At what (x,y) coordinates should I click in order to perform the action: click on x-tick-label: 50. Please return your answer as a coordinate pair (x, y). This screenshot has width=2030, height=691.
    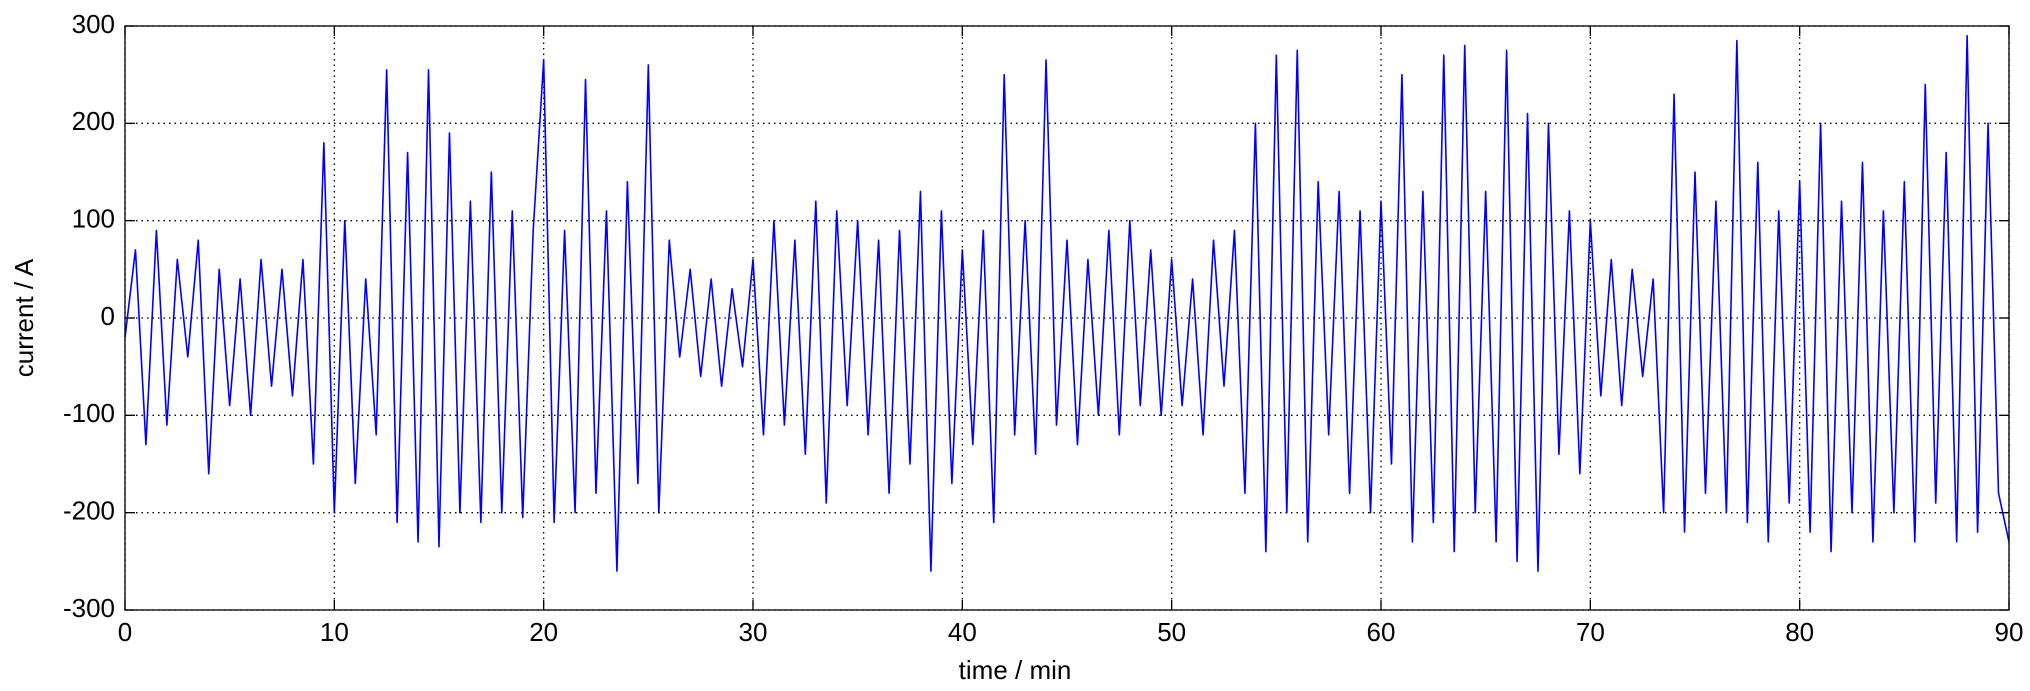
    Looking at the image, I should click on (1171, 632).